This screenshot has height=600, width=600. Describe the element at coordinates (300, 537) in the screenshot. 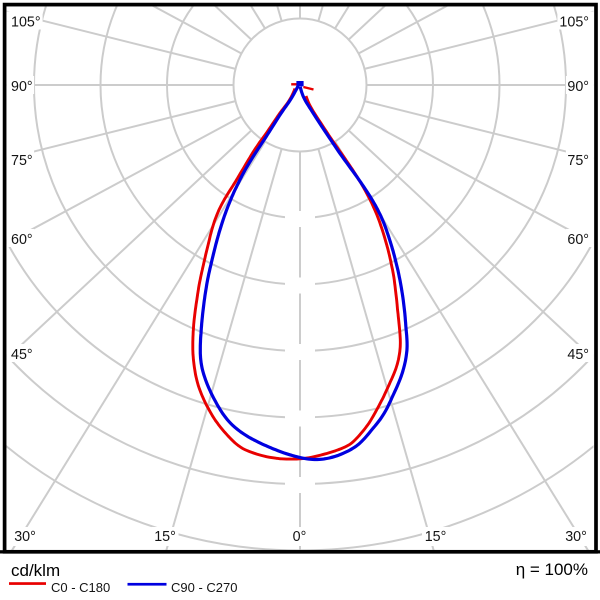

I see `svg-text: 0°` at that location.